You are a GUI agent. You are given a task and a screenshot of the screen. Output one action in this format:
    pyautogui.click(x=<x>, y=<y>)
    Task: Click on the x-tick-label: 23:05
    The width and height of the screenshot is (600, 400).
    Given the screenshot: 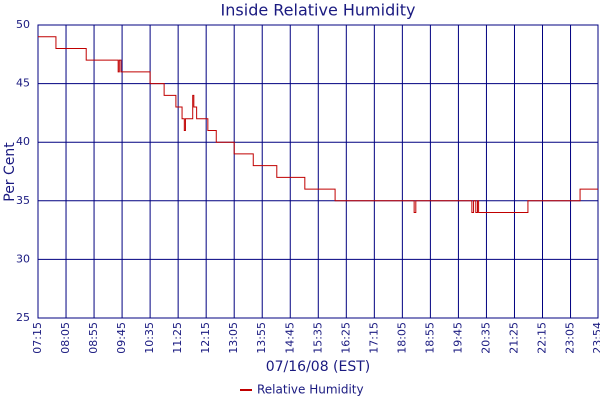 What is the action you would take?
    pyautogui.click(x=570, y=338)
    